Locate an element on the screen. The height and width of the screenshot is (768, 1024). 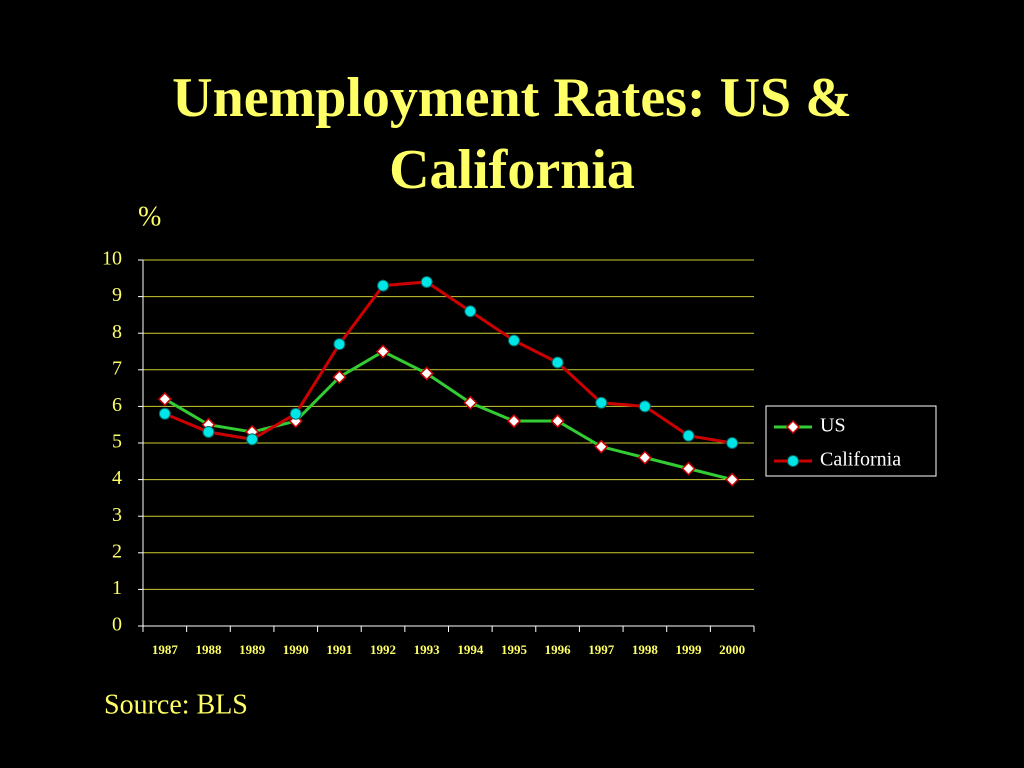
x-tick-label: 1989 is located at coordinates (252, 649).